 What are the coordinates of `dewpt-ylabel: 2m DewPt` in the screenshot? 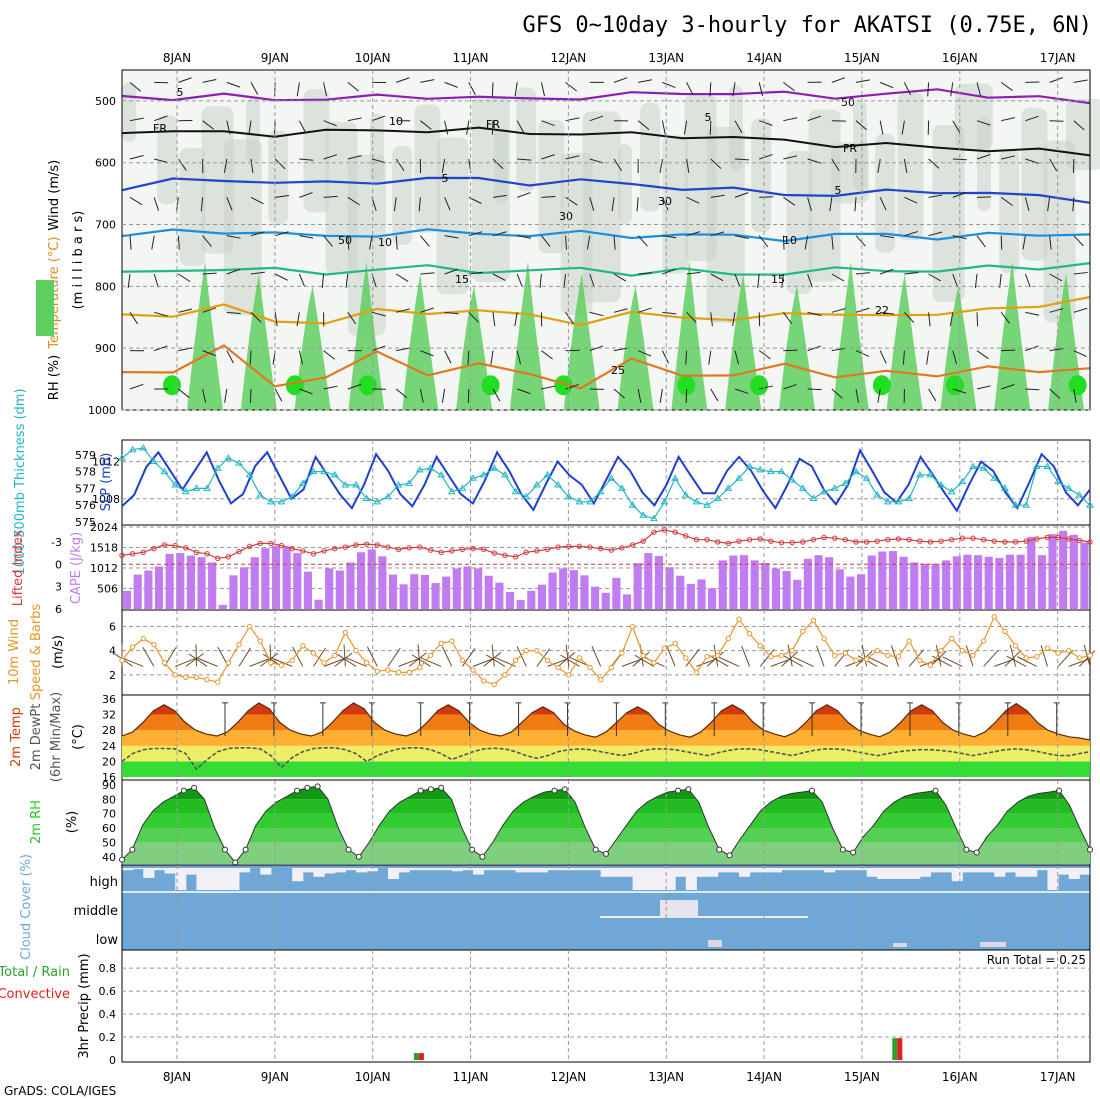 It's located at (36, 737).